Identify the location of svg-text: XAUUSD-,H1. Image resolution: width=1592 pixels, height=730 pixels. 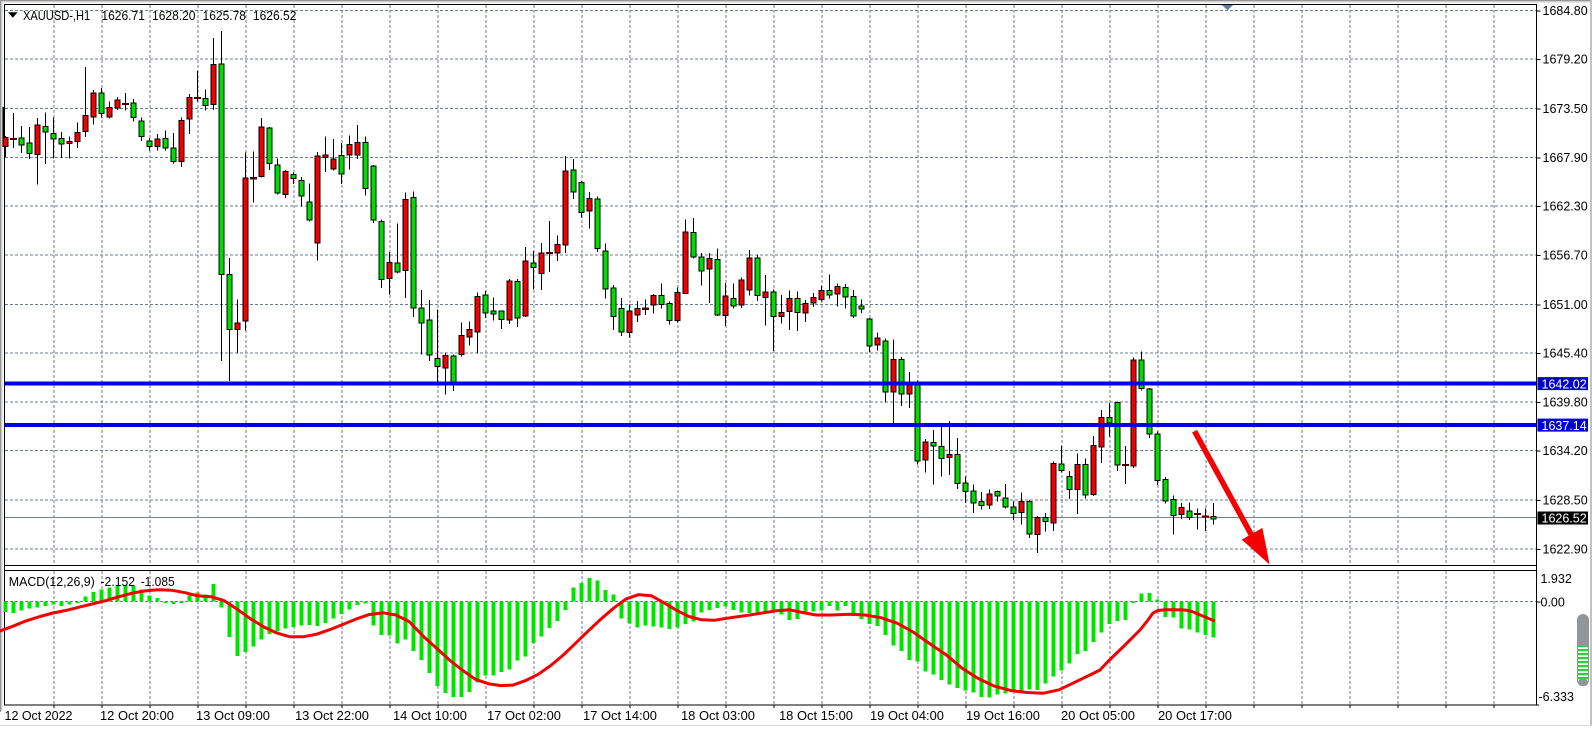
(56, 15).